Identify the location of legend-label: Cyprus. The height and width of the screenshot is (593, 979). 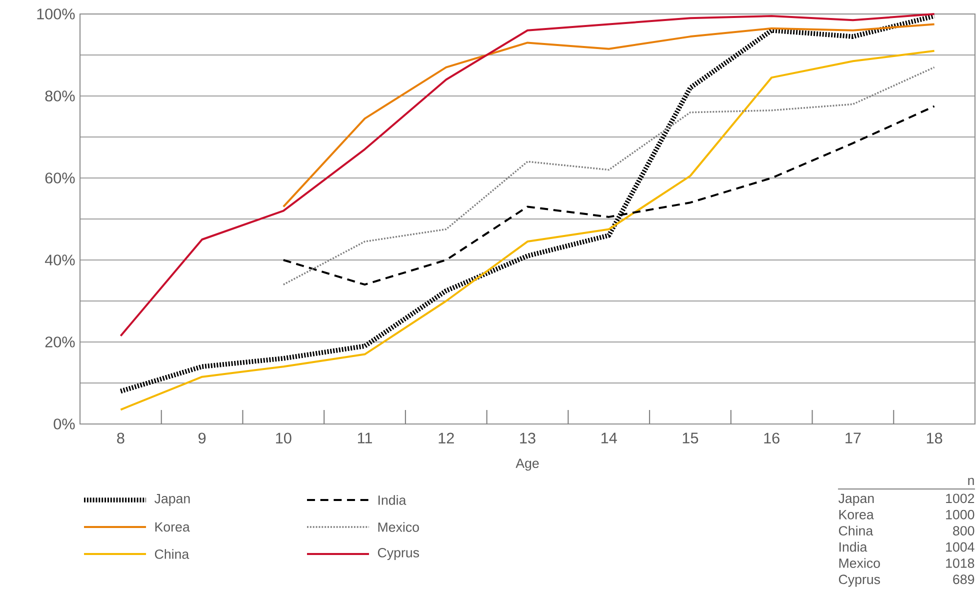
(399, 554).